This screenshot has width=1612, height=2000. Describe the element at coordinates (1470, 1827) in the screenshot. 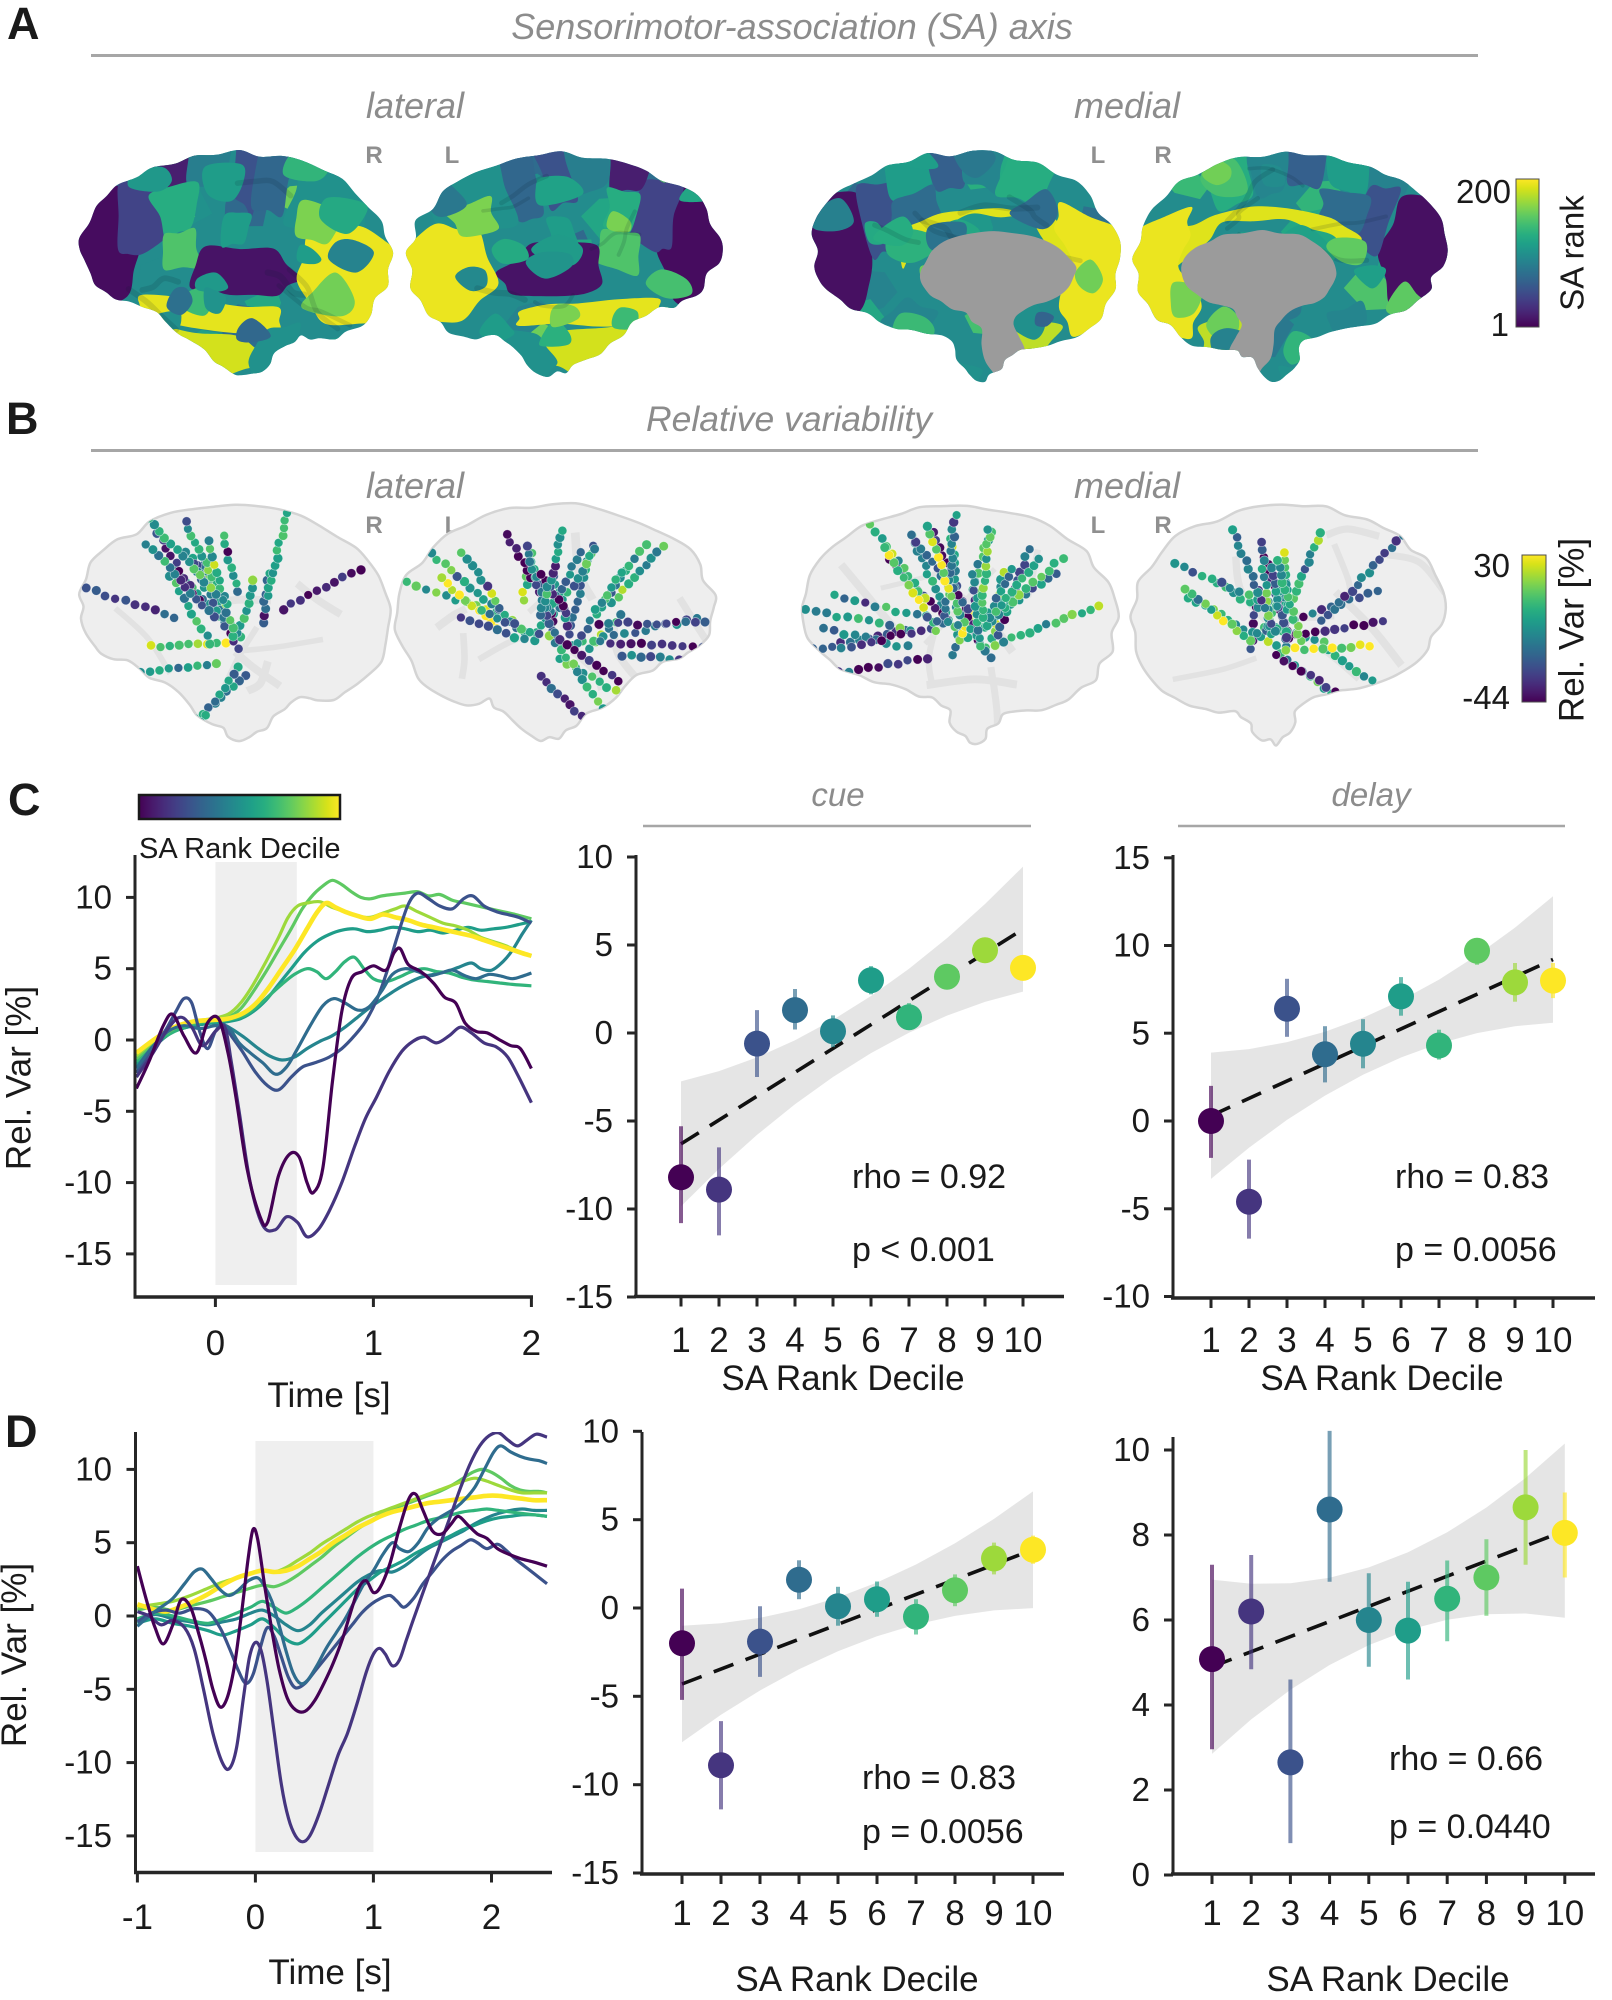

I see `svg-text: p = 0.0440` at that location.